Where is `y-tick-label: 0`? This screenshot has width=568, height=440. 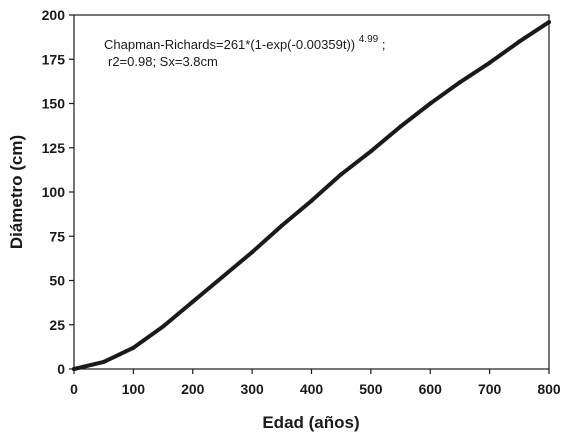
y-tick-label: 0 is located at coordinates (61, 369).